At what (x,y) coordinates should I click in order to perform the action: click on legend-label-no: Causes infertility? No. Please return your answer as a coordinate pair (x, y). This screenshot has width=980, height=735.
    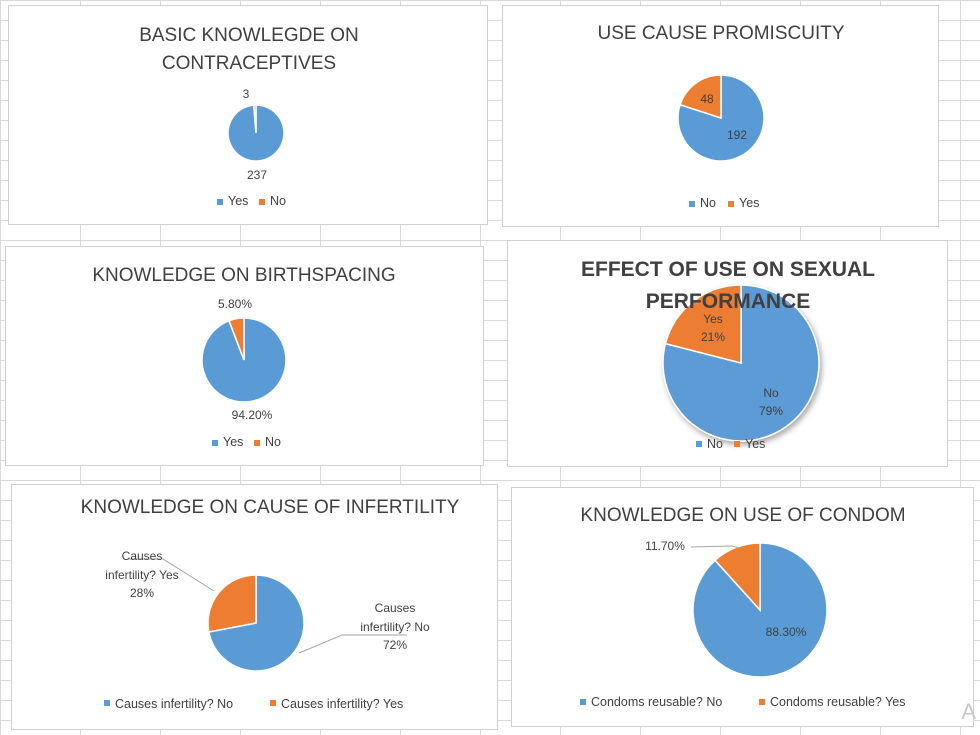
    Looking at the image, I should click on (174, 704).